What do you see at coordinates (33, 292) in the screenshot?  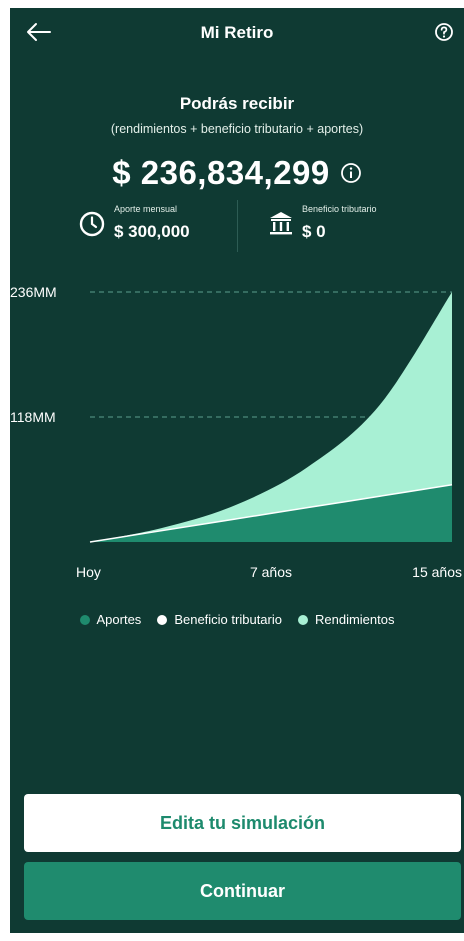 I see `y-tick-label: 236MM` at bounding box center [33, 292].